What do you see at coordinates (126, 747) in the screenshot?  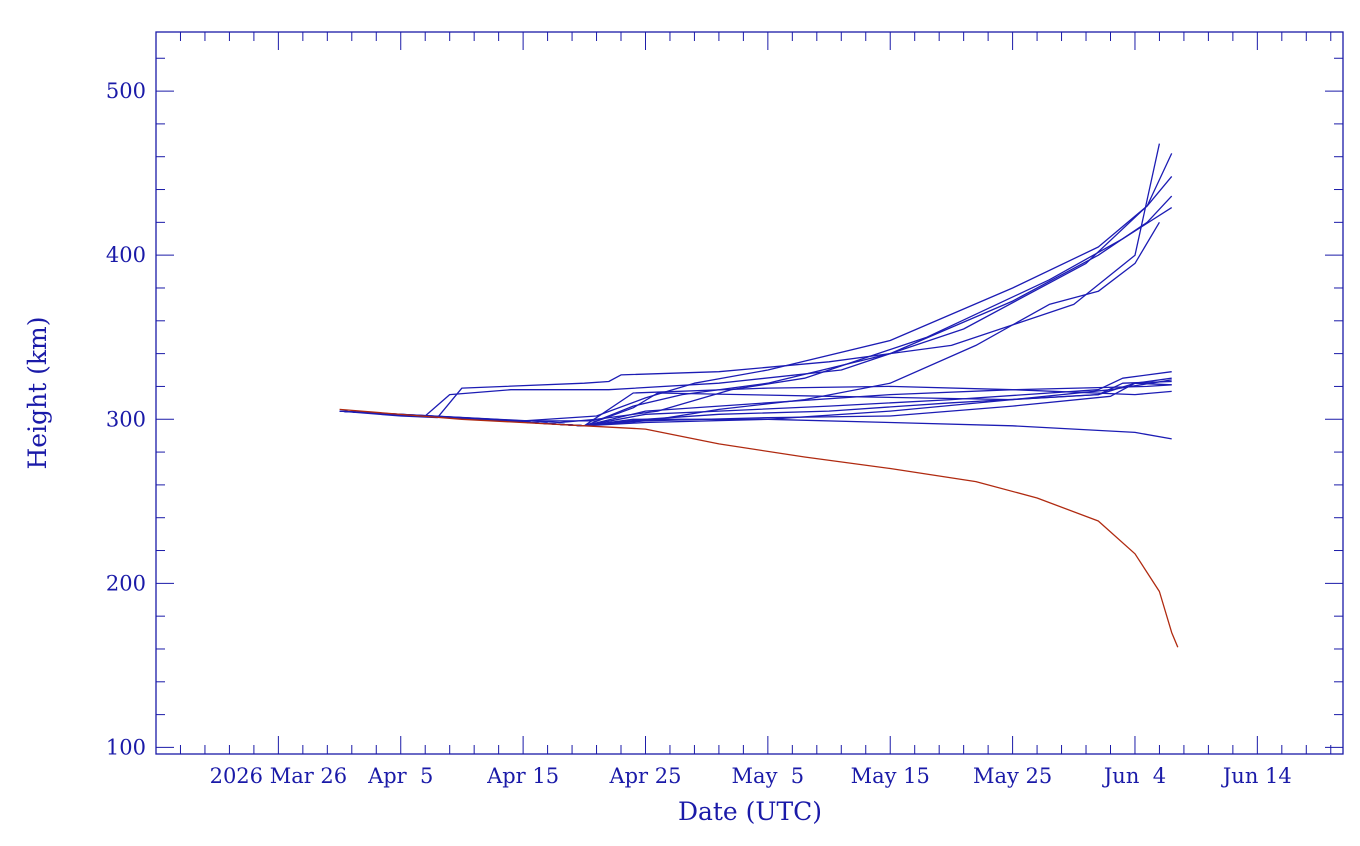 I see `y-tick-label: 100` at bounding box center [126, 747].